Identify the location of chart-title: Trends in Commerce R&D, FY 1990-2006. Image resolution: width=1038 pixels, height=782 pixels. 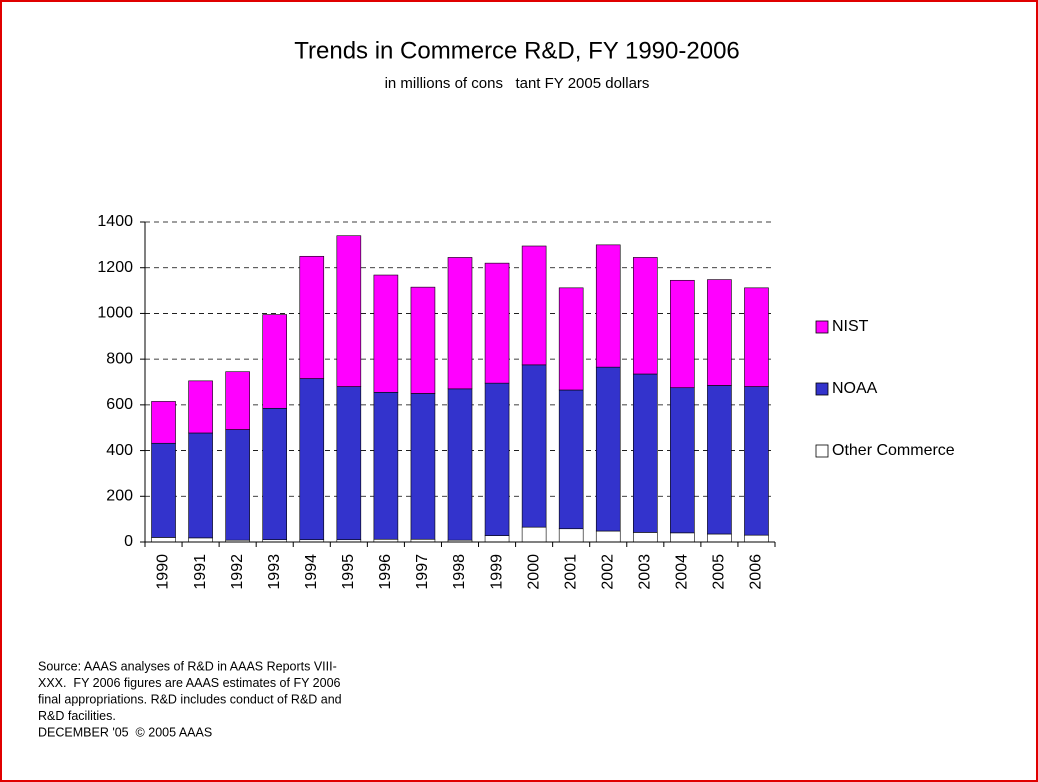
(517, 50).